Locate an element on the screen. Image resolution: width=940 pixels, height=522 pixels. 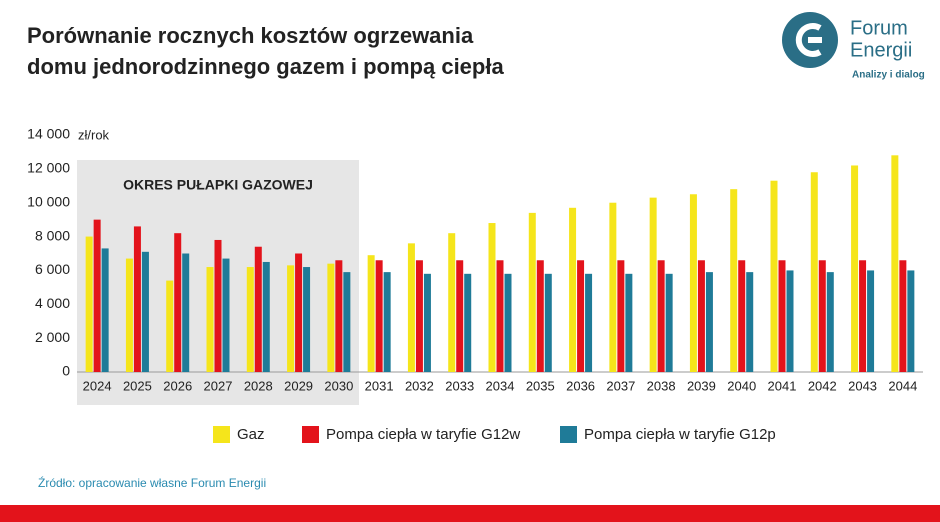
x-tick-label: 2034 is located at coordinates (500, 385).